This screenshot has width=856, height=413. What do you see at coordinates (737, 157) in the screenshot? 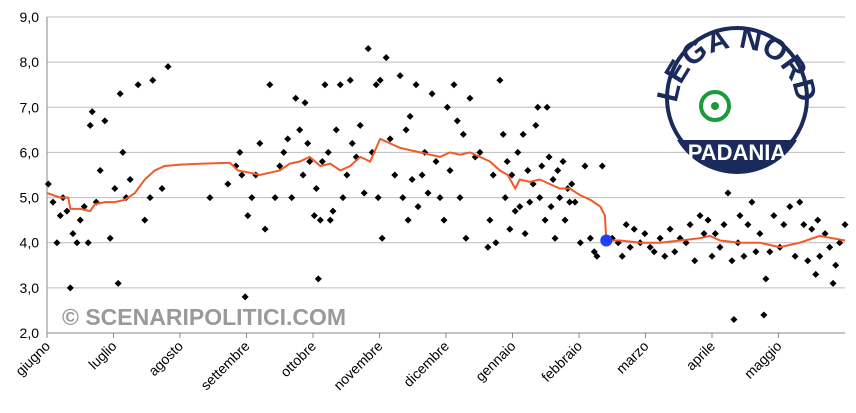
I see `logo-band` at bounding box center [737, 157].